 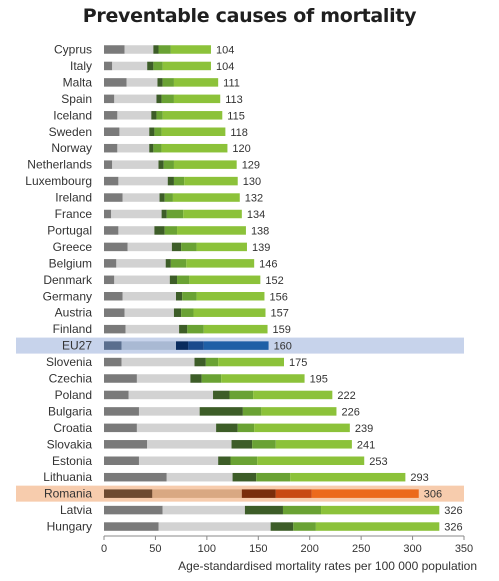 What do you see at coordinates (254, 199) in the screenshot?
I see `value-label-ireland: 132` at bounding box center [254, 199].